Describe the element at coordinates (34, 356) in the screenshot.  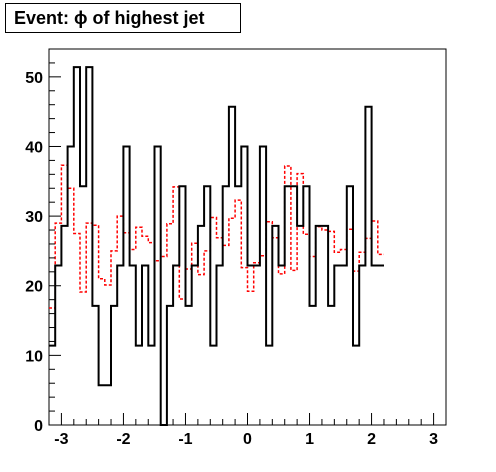
I see `y-tick-label: 10` at that location.